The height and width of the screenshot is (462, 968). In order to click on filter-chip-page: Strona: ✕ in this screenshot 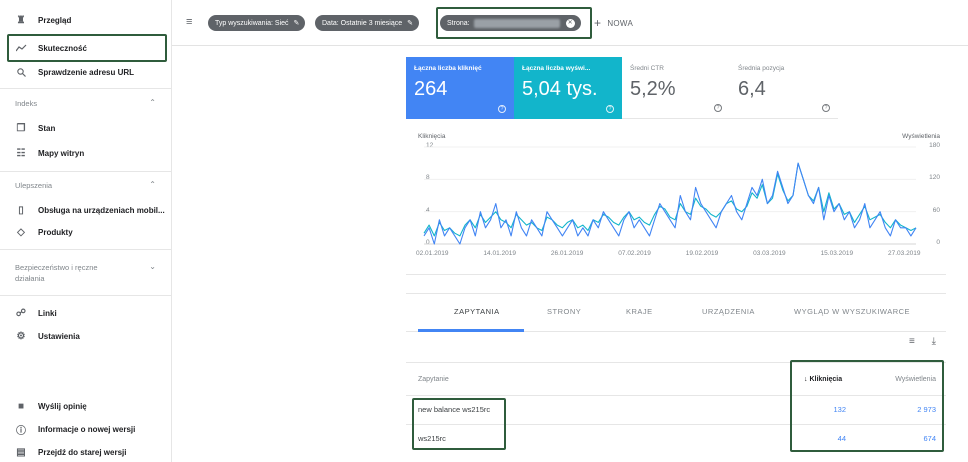, I will do `click(510, 23)`.